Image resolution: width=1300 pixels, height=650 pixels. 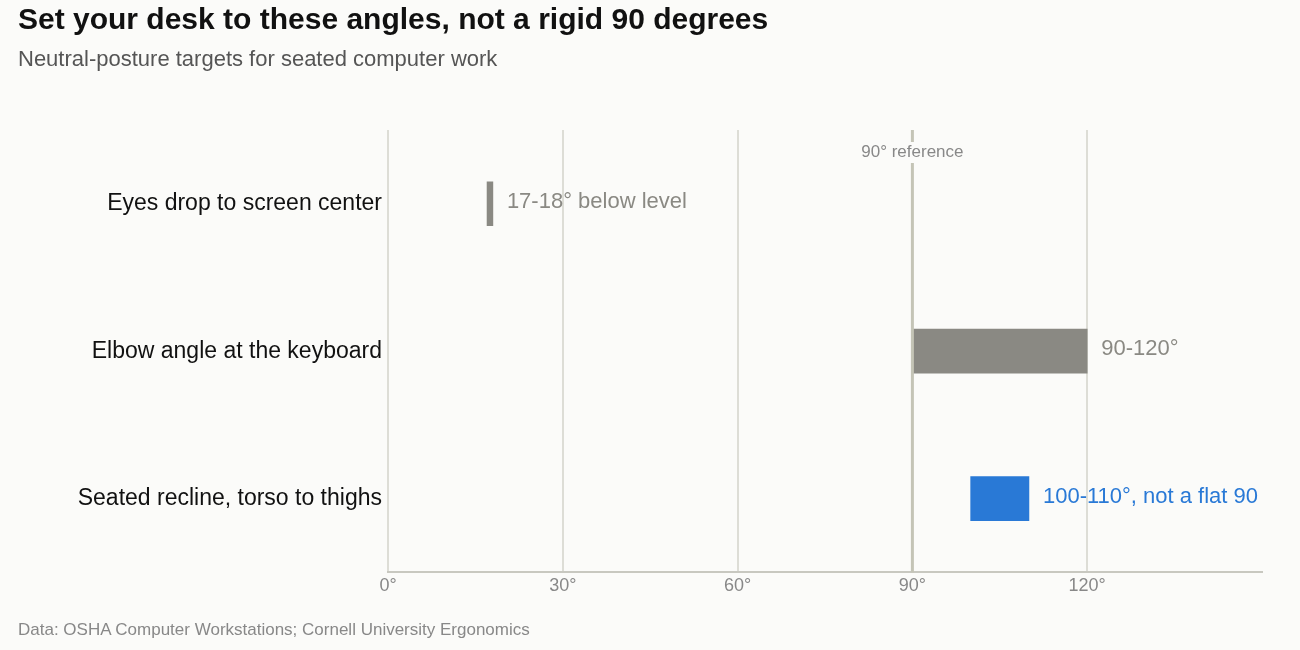 What do you see at coordinates (912, 585) in the screenshot?
I see `x-tick-label: 90°` at bounding box center [912, 585].